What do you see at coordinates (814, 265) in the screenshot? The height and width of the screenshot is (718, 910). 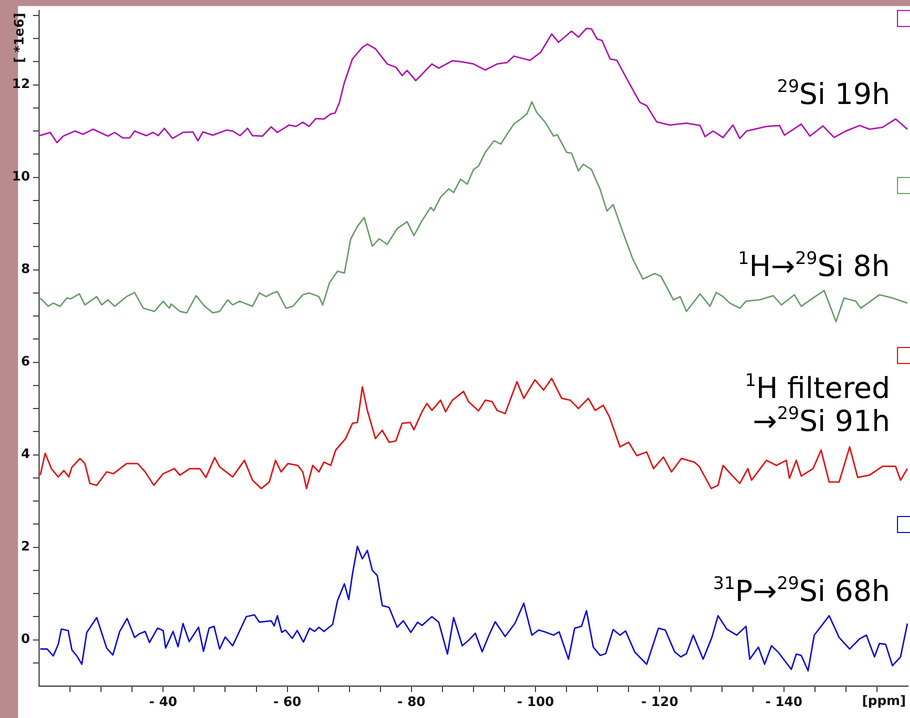 I see `series-label: $^{1}$H→$^{29}$Si 8h` at bounding box center [814, 265].